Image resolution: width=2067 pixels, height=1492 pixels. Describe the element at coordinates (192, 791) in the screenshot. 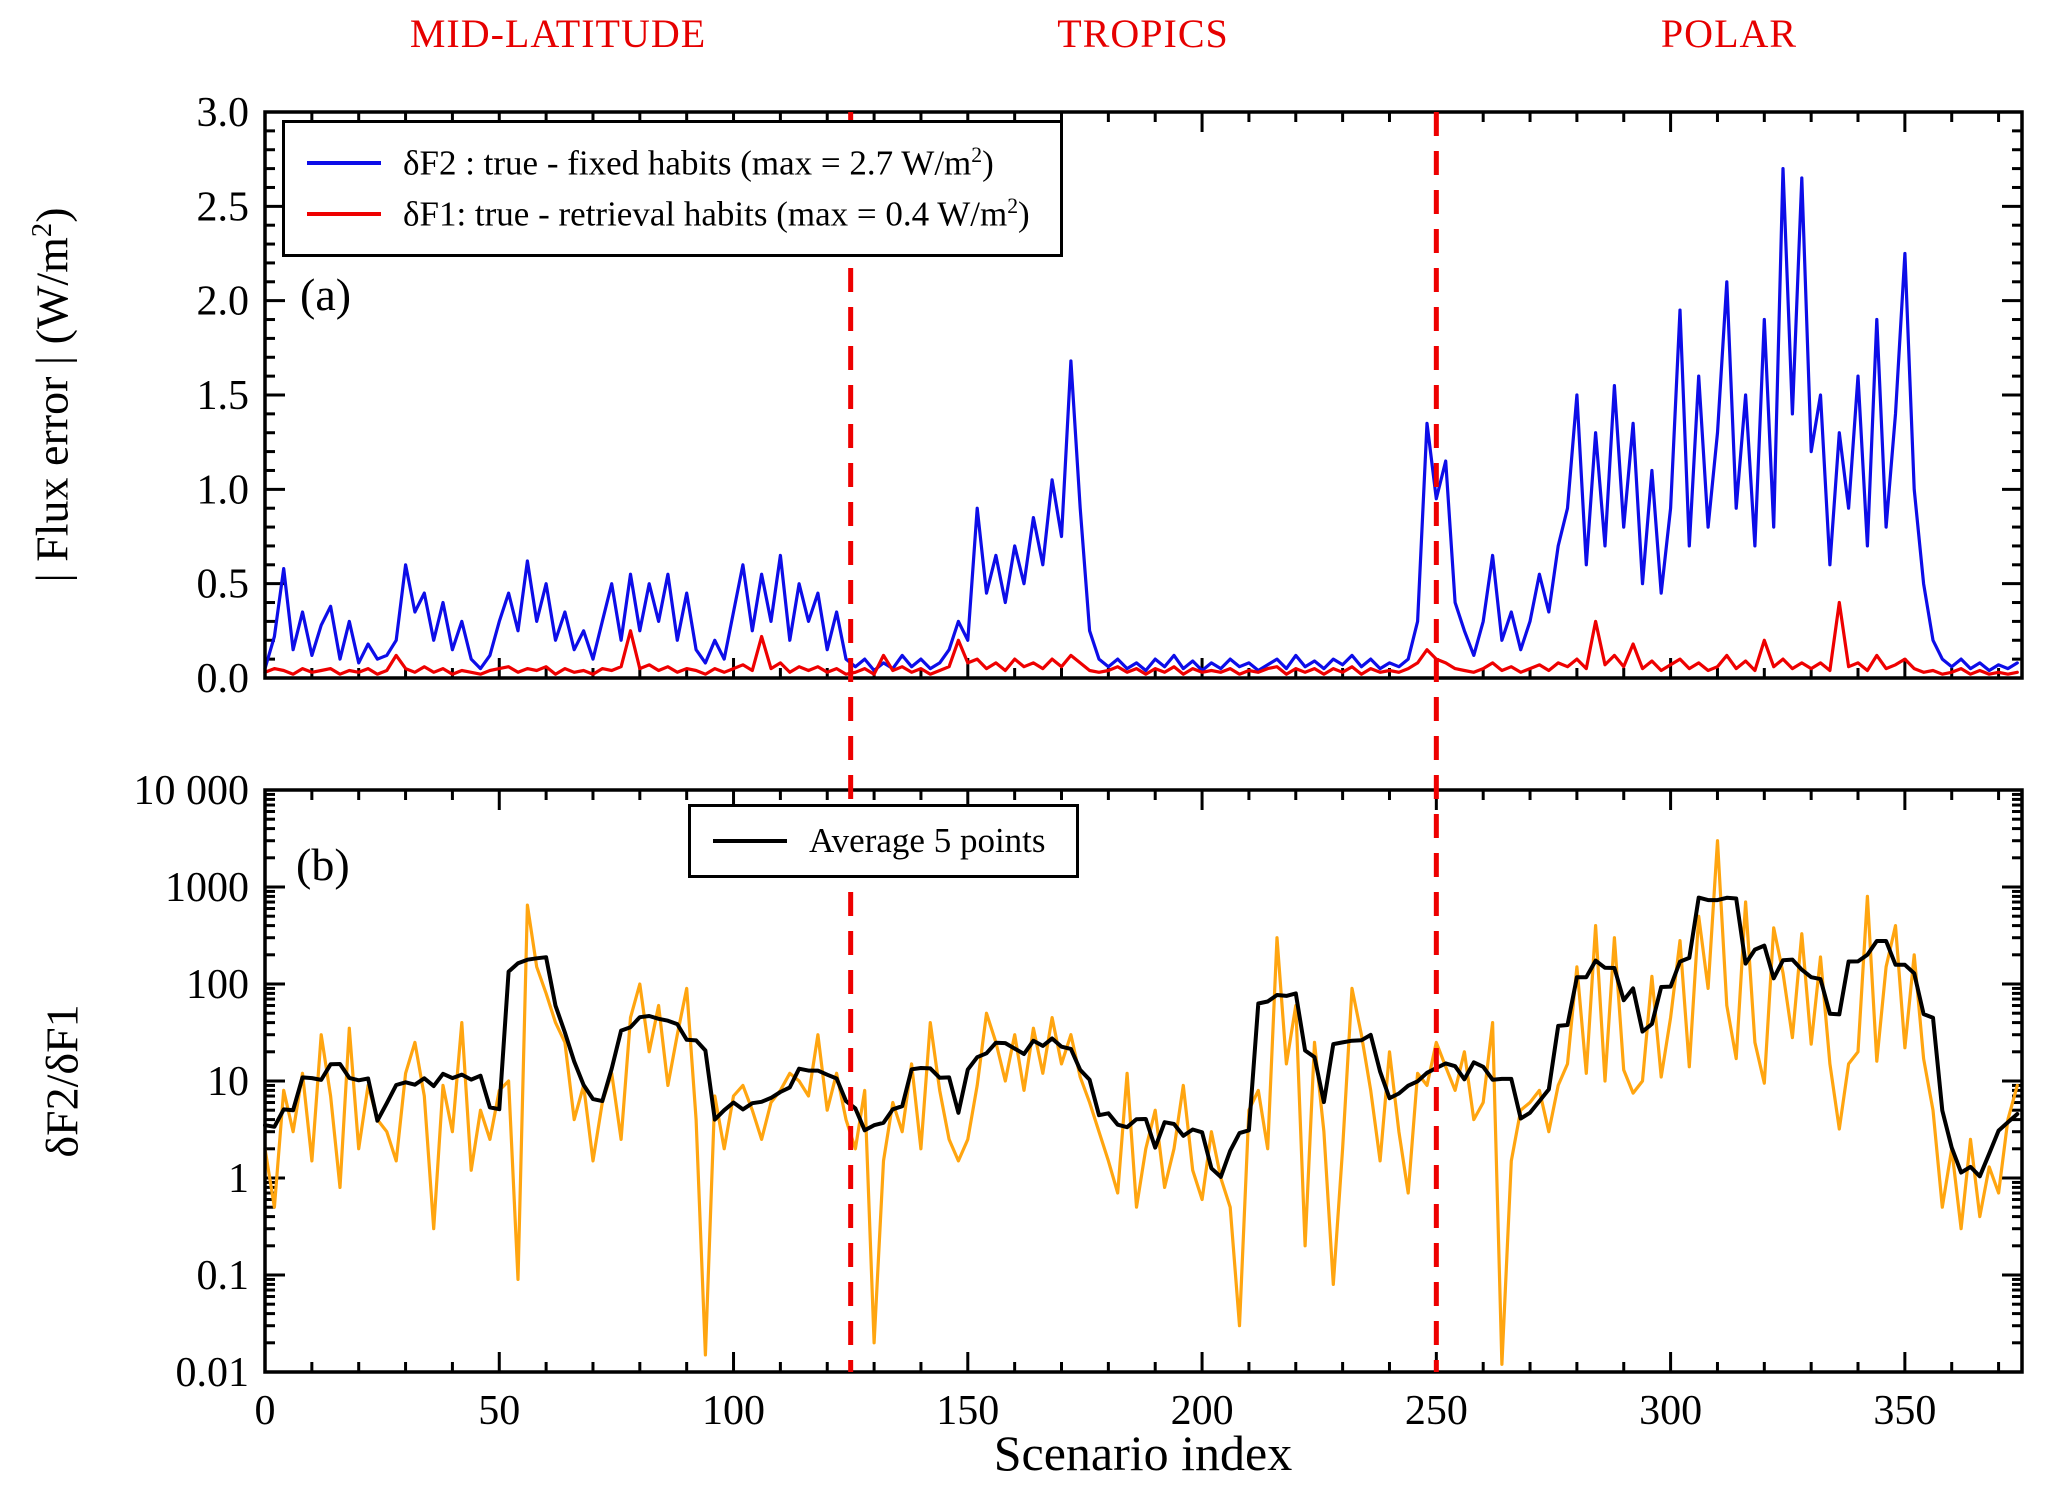

I see `y-tick-label: 10 000` at that location.